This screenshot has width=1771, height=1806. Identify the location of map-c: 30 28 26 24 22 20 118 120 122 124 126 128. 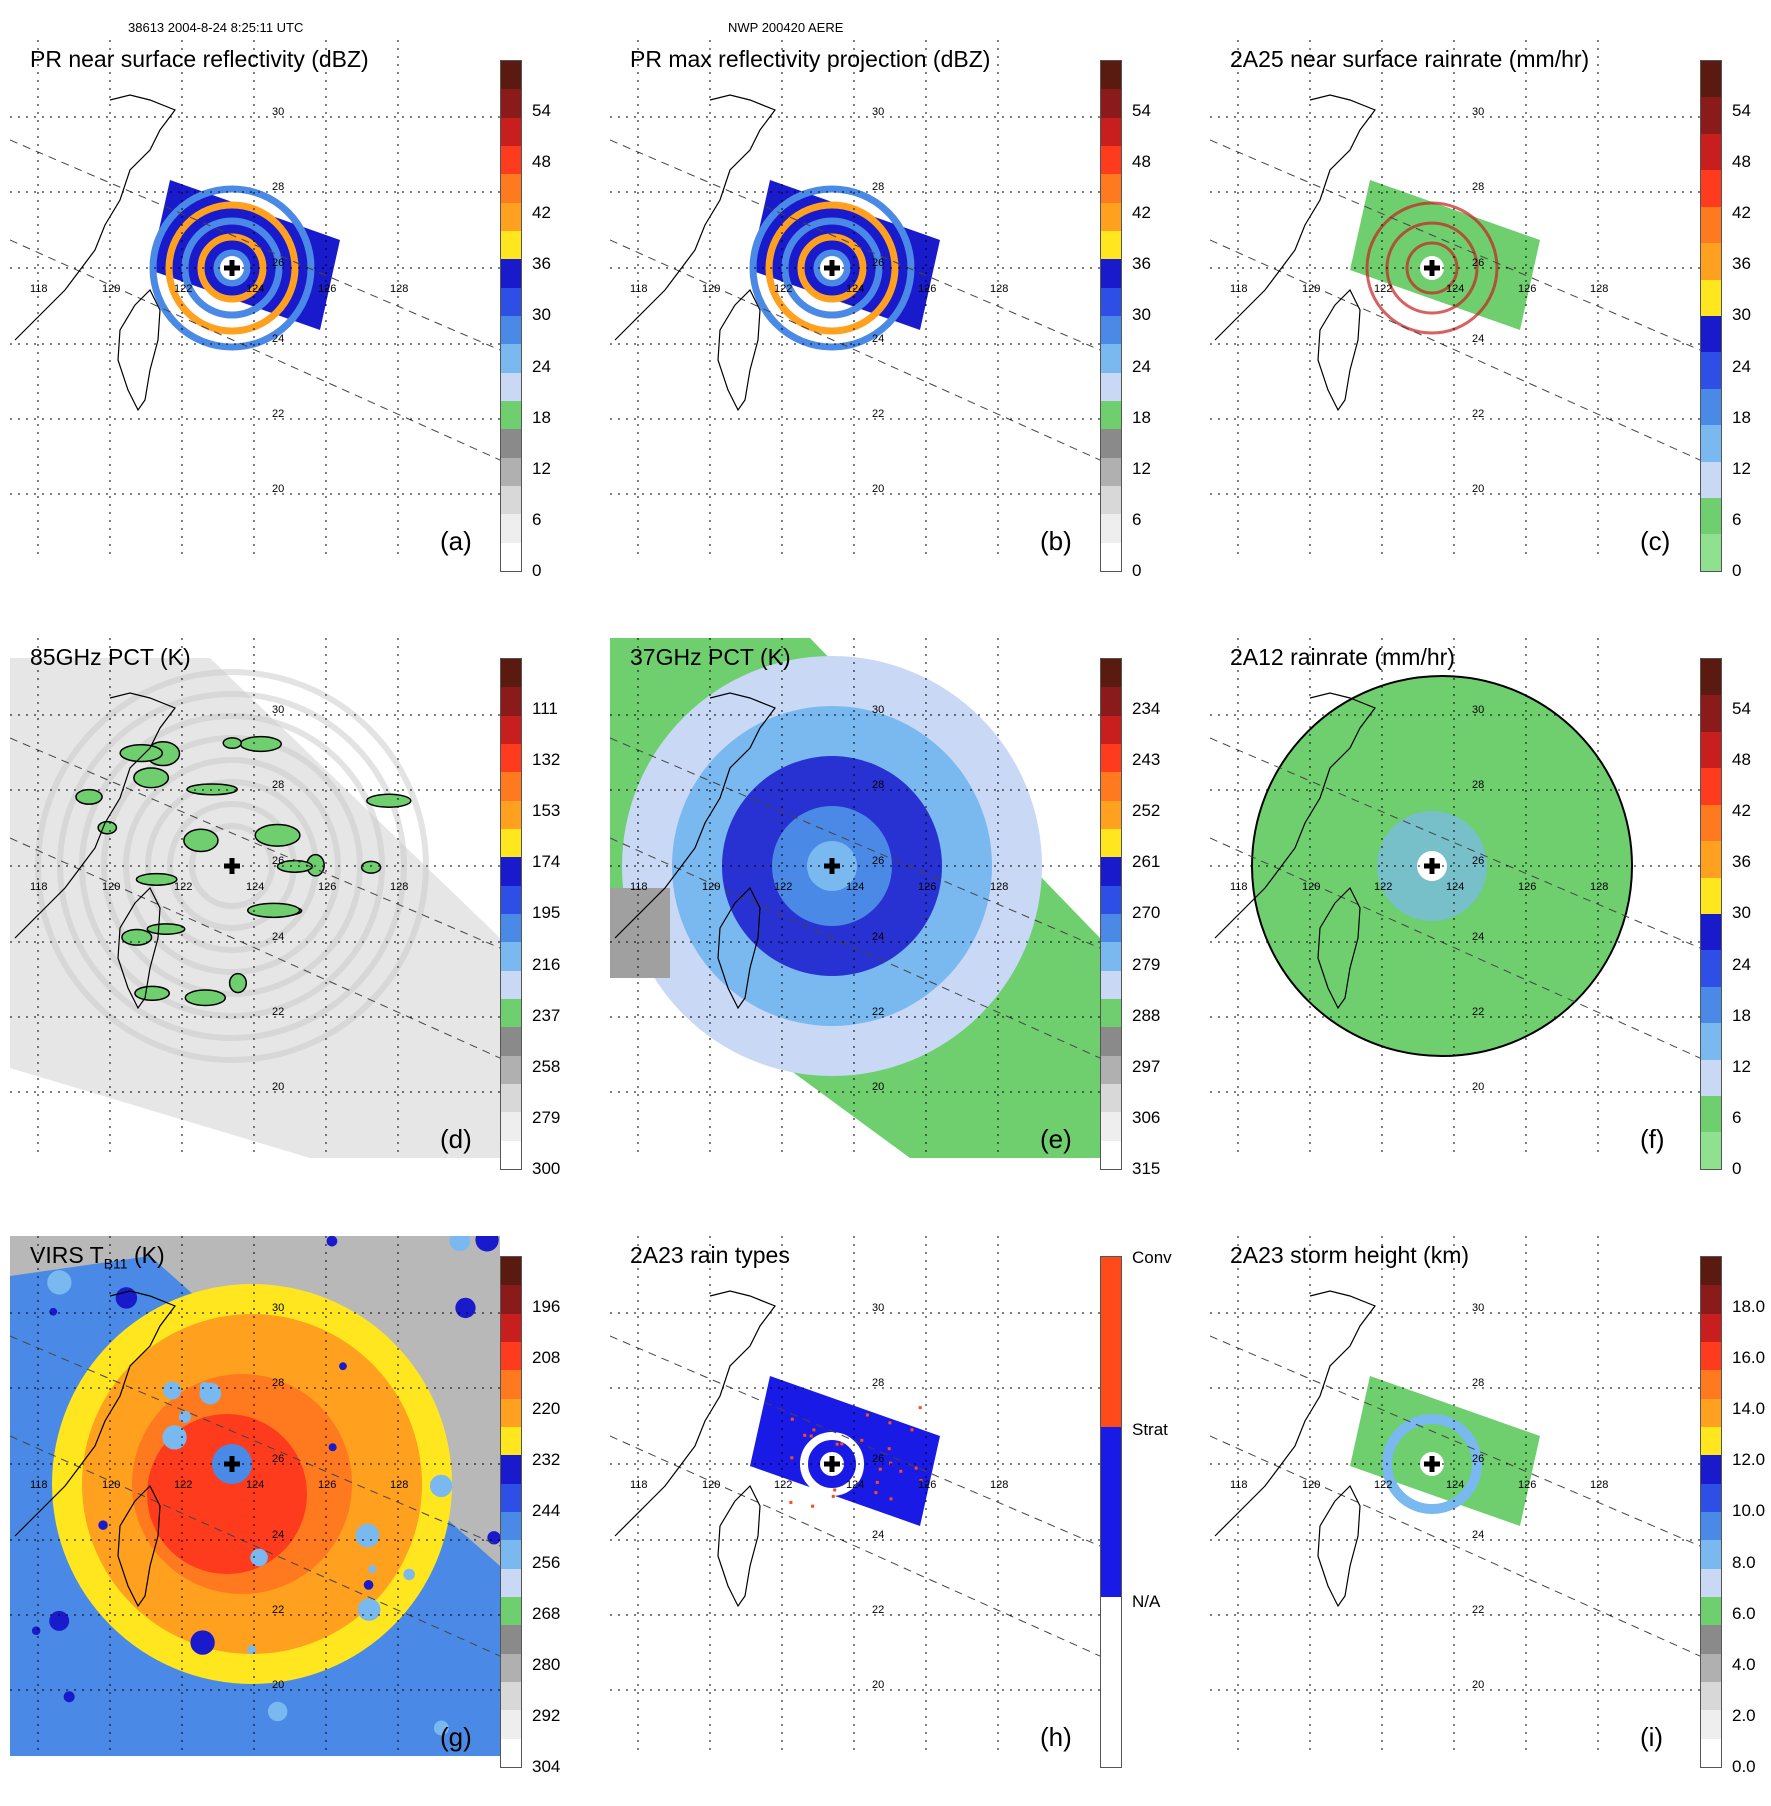
(1455, 300).